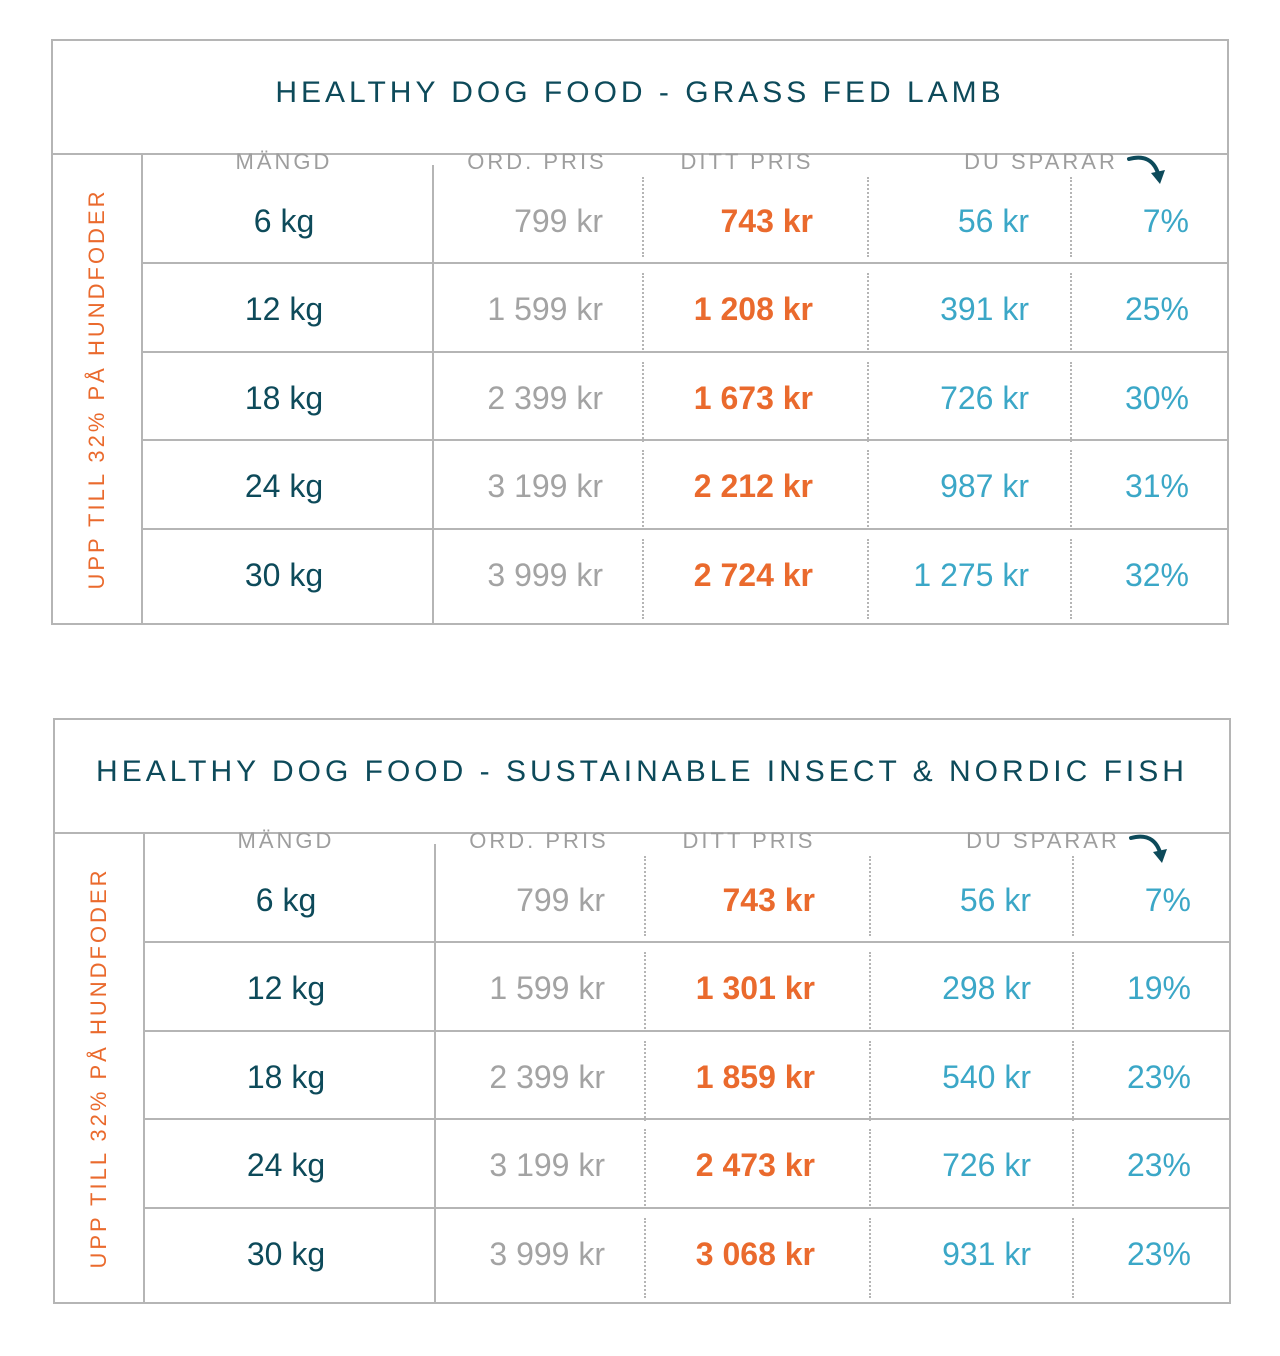 This screenshot has width=1280, height=1356. Describe the element at coordinates (1156, 397) in the screenshot. I see `cell-percent: 30%` at that location.